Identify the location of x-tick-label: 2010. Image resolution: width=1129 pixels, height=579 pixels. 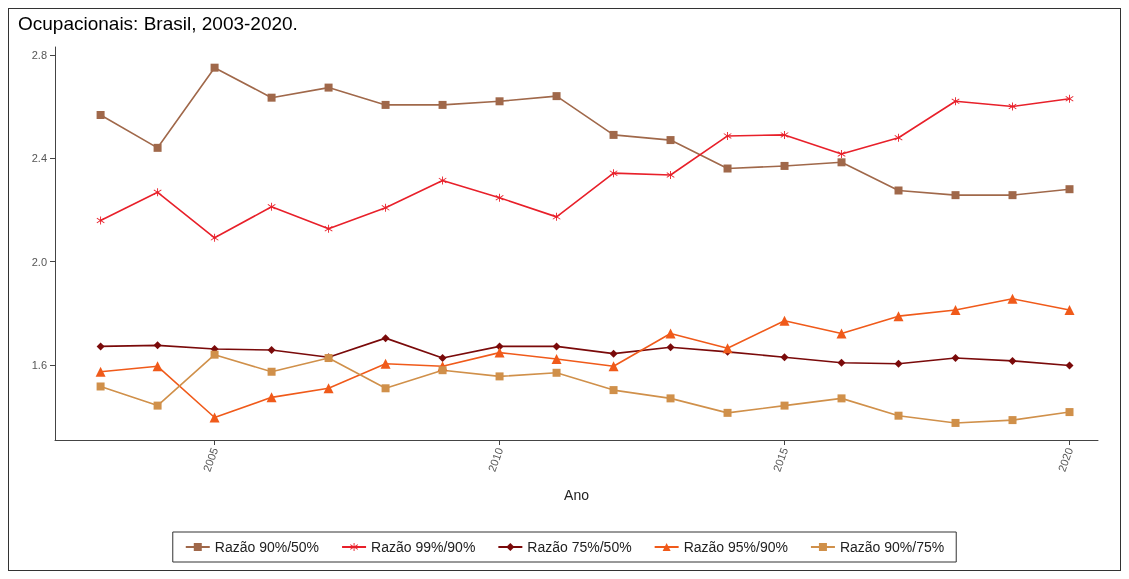
(495, 459).